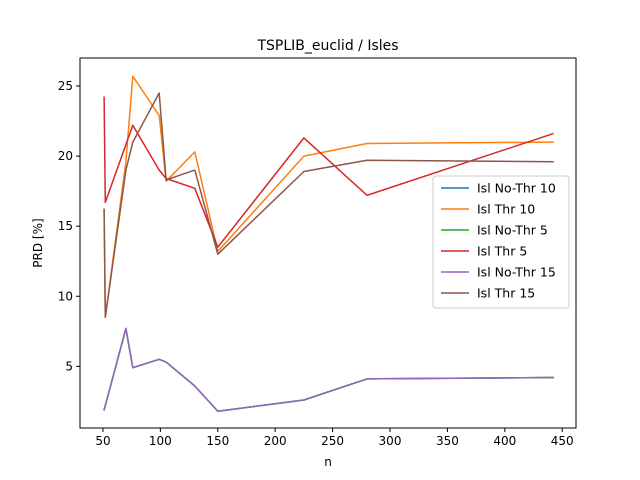  I want to click on y-tick-label: 10, so click(65, 296).